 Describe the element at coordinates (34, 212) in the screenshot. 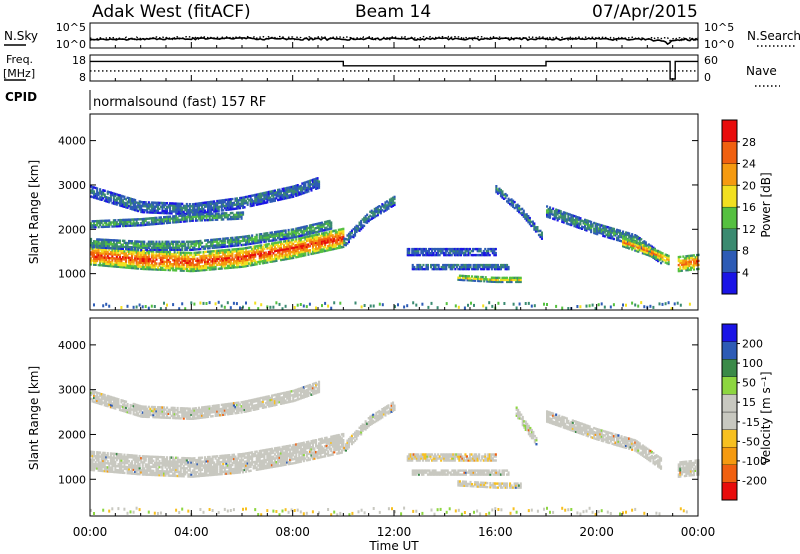

I see `power-ylabel: Slant Range [km]` at that location.